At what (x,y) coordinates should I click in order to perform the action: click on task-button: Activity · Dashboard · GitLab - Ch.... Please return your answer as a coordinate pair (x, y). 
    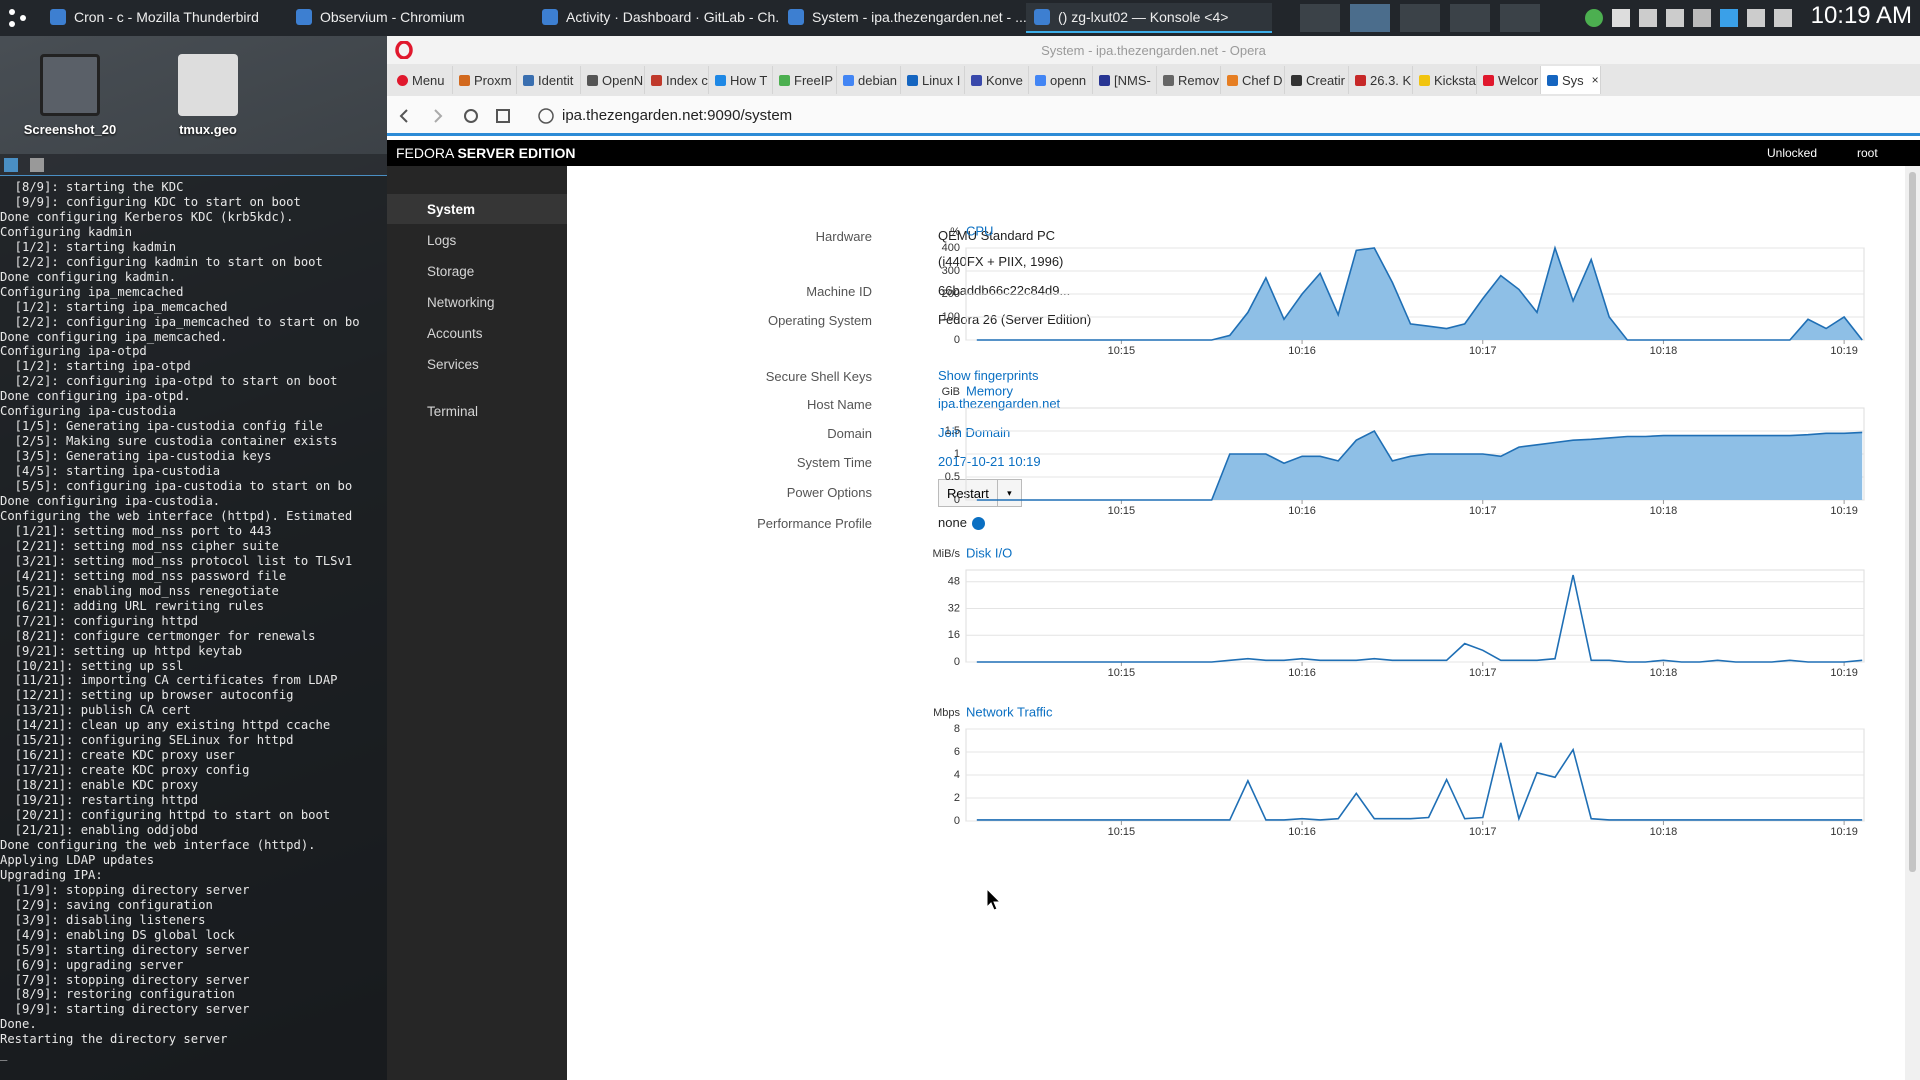
    Looking at the image, I should click on (657, 18).